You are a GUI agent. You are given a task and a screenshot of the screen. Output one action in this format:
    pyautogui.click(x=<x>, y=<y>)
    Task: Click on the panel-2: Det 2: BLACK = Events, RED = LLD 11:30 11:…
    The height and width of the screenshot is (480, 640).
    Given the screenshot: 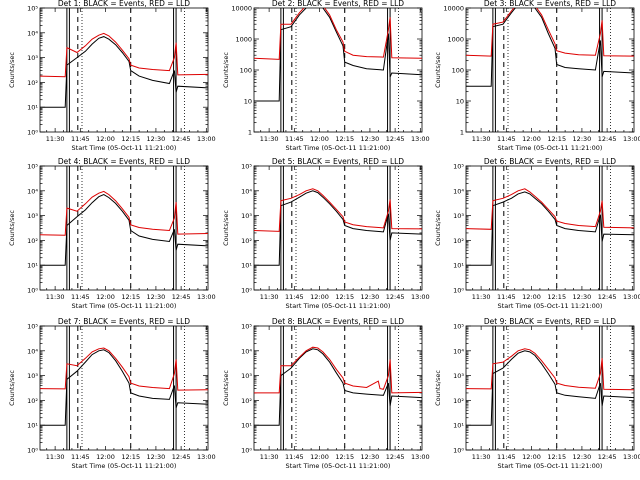 What is the action you would take?
    pyautogui.click(x=326, y=76)
    